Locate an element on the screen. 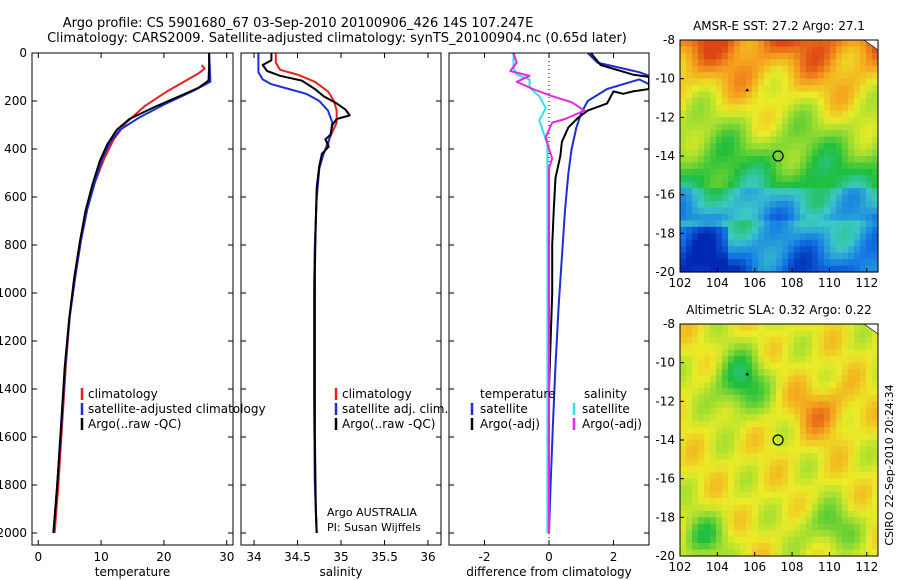 The height and width of the screenshot is (580, 900). x-tick-label: 110 is located at coordinates (829, 283).